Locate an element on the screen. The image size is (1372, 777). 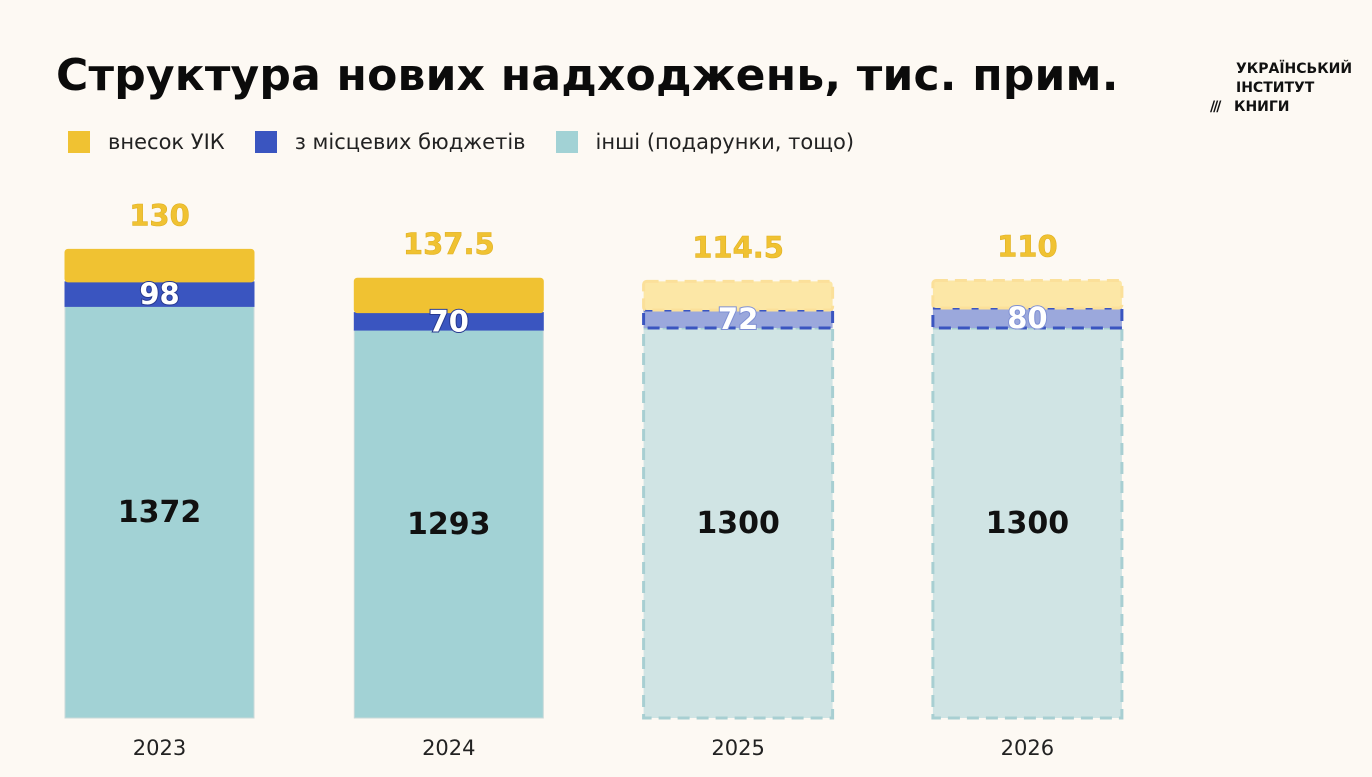
data-label-uik-2025: 114.5 is located at coordinates (738, 247).